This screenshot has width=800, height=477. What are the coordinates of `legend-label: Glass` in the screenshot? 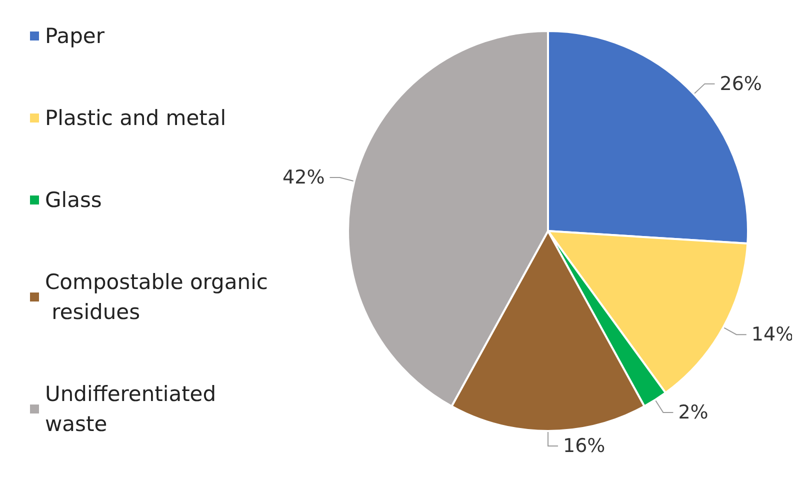 It's located at (73, 200).